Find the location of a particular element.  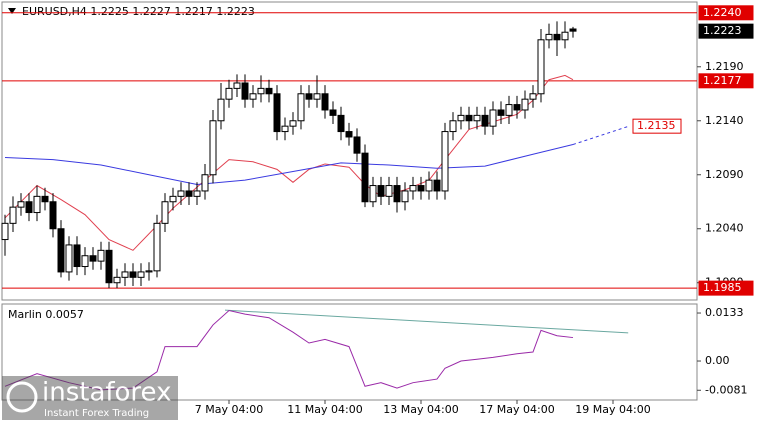

watermark: instaforex Instant Forex Trading is located at coordinates (90, 398).